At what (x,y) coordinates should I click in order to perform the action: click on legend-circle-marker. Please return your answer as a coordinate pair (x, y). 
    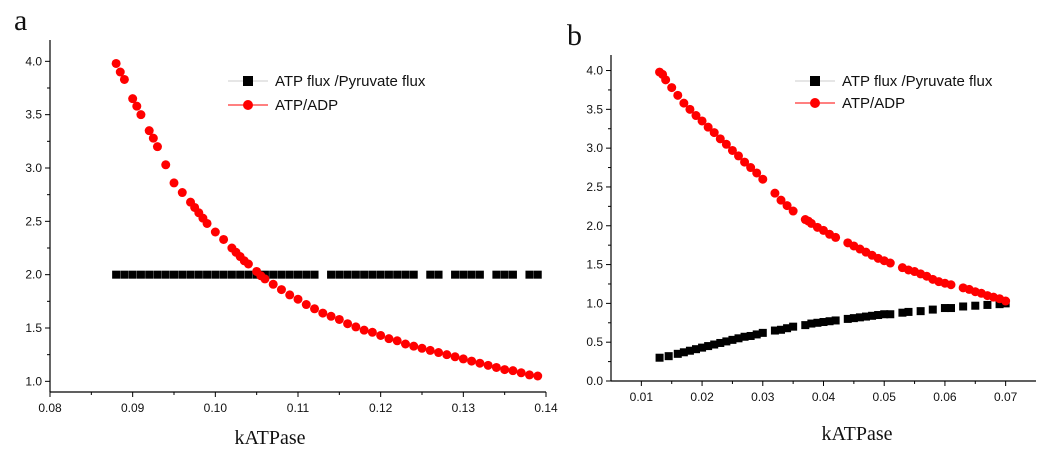
    Looking at the image, I should click on (248, 105).